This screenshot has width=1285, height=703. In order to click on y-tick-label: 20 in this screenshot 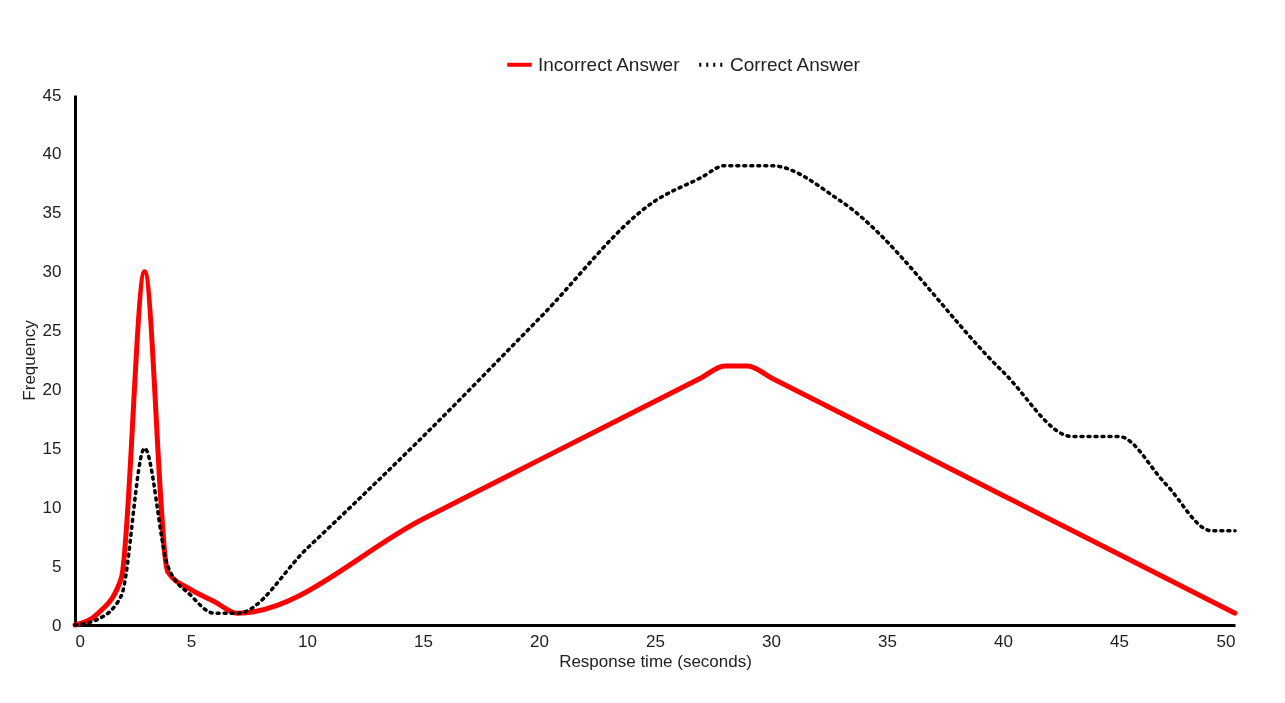, I will do `click(52, 389)`.